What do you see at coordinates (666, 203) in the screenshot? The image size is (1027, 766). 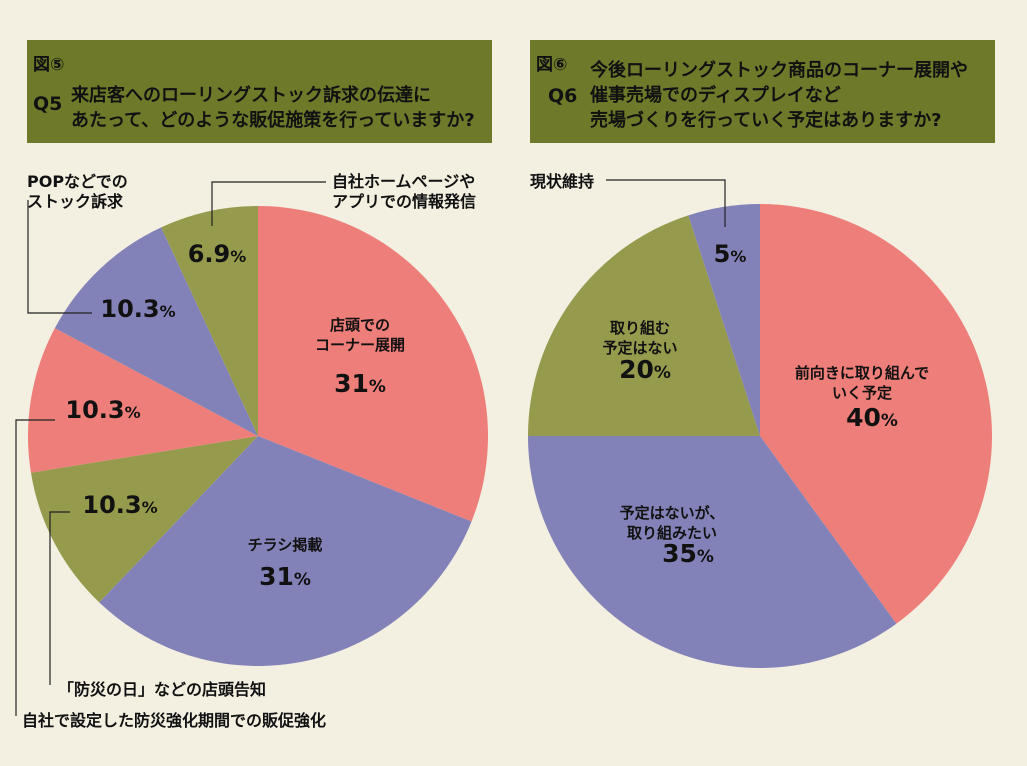 I see `leader-status-quo` at bounding box center [666, 203].